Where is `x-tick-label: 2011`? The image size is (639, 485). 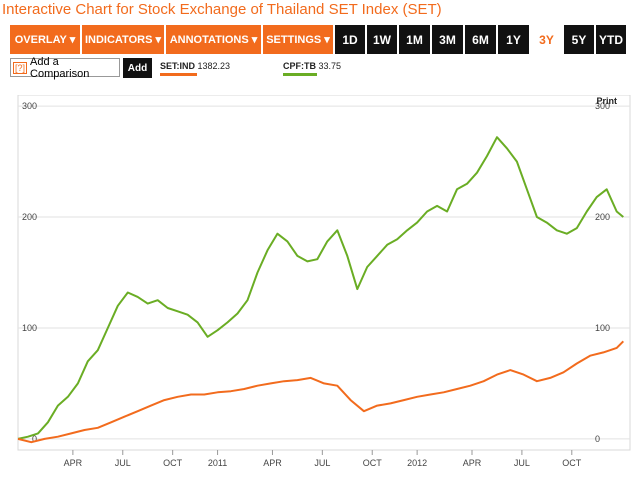
x-tick-label: 2011 is located at coordinates (217, 463).